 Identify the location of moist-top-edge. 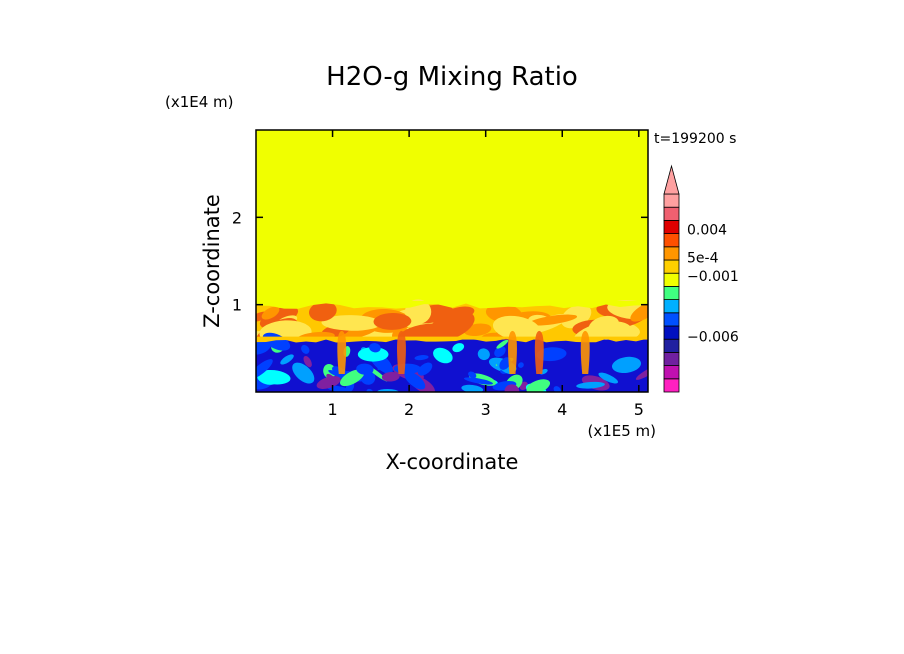
(452, 304).